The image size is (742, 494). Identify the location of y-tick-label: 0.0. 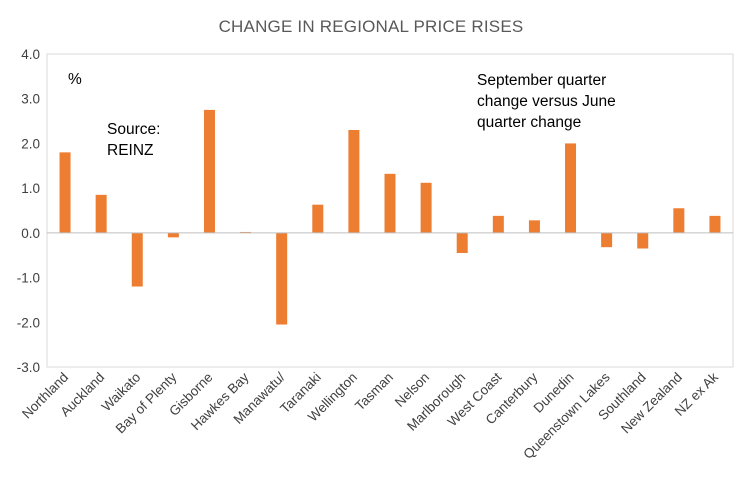
(30, 233).